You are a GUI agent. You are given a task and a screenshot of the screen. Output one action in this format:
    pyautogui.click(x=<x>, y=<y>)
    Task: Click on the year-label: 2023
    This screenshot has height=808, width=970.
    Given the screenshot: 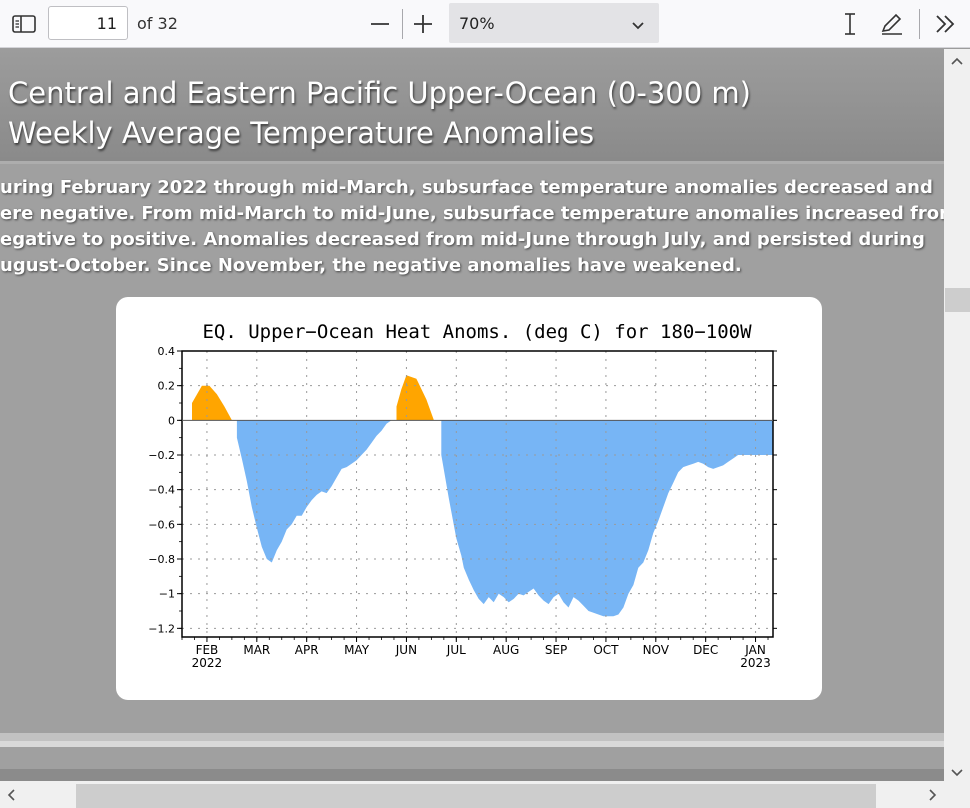 What is the action you would take?
    pyautogui.click(x=755, y=663)
    